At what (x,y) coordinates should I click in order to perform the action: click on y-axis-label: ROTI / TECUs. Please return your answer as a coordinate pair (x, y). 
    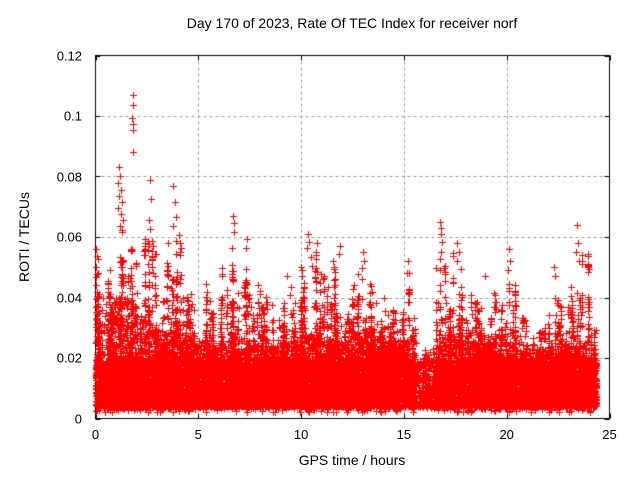
    Looking at the image, I should click on (24, 237).